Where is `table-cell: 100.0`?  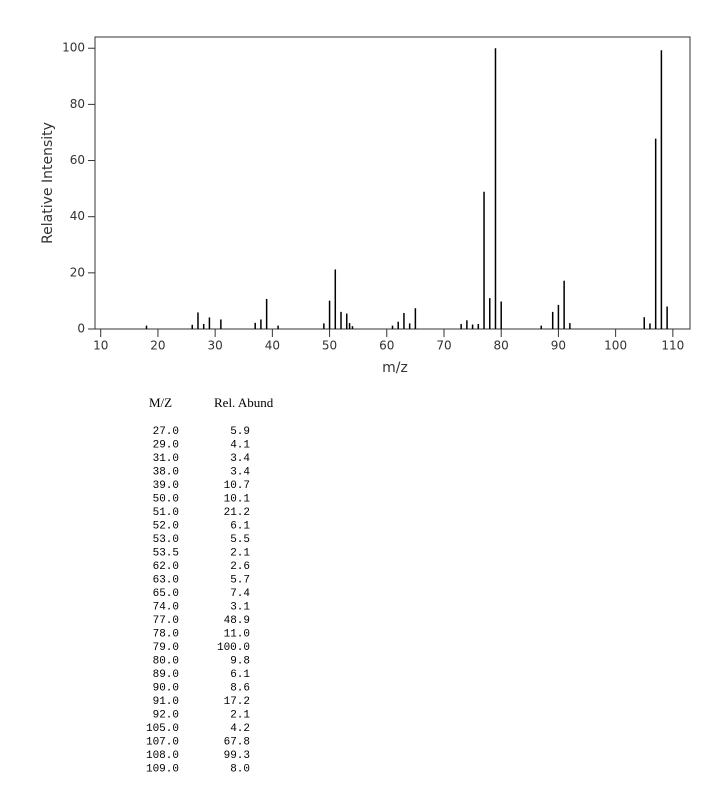
table-cell: 100.0 is located at coordinates (233, 648).